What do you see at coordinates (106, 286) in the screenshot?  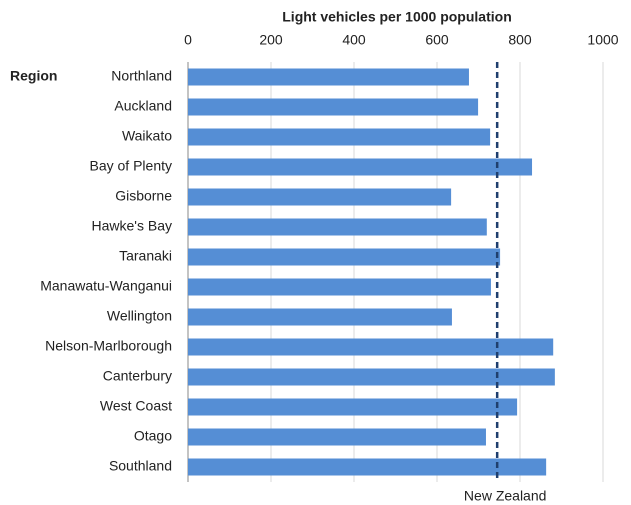 I see `y-tick-label: Manawatu-Wanganui` at bounding box center [106, 286].